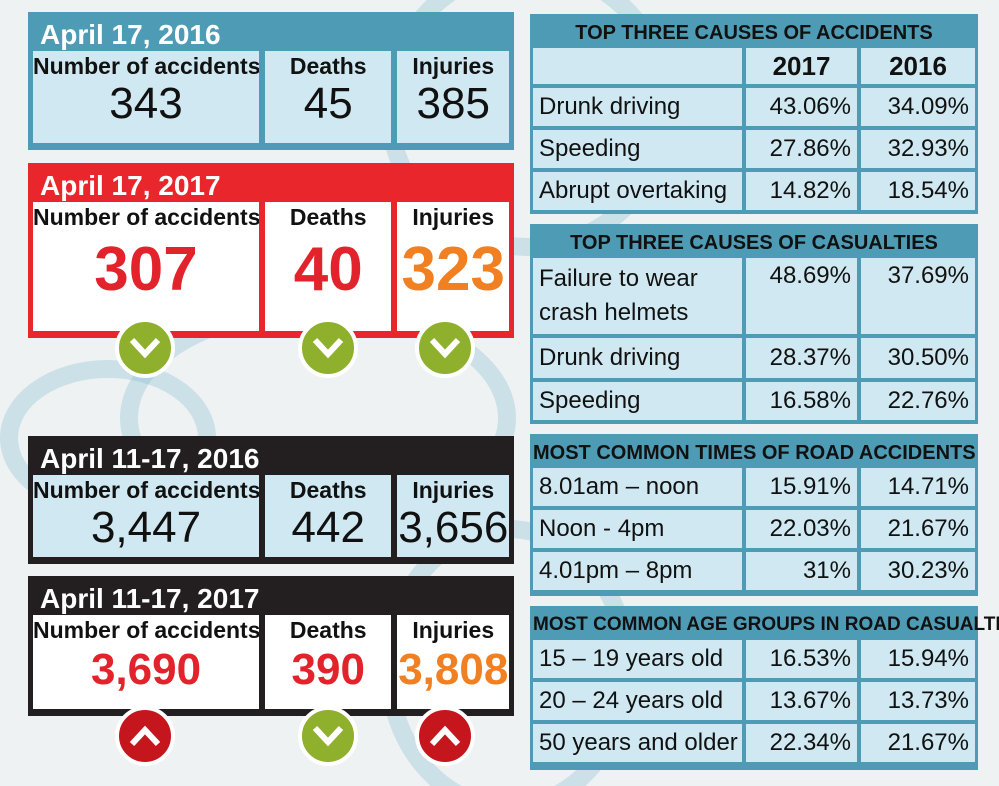 Image resolution: width=999 pixels, height=786 pixels. Describe the element at coordinates (918, 659) in the screenshot. I see `value-2016: 15.94%` at that location.